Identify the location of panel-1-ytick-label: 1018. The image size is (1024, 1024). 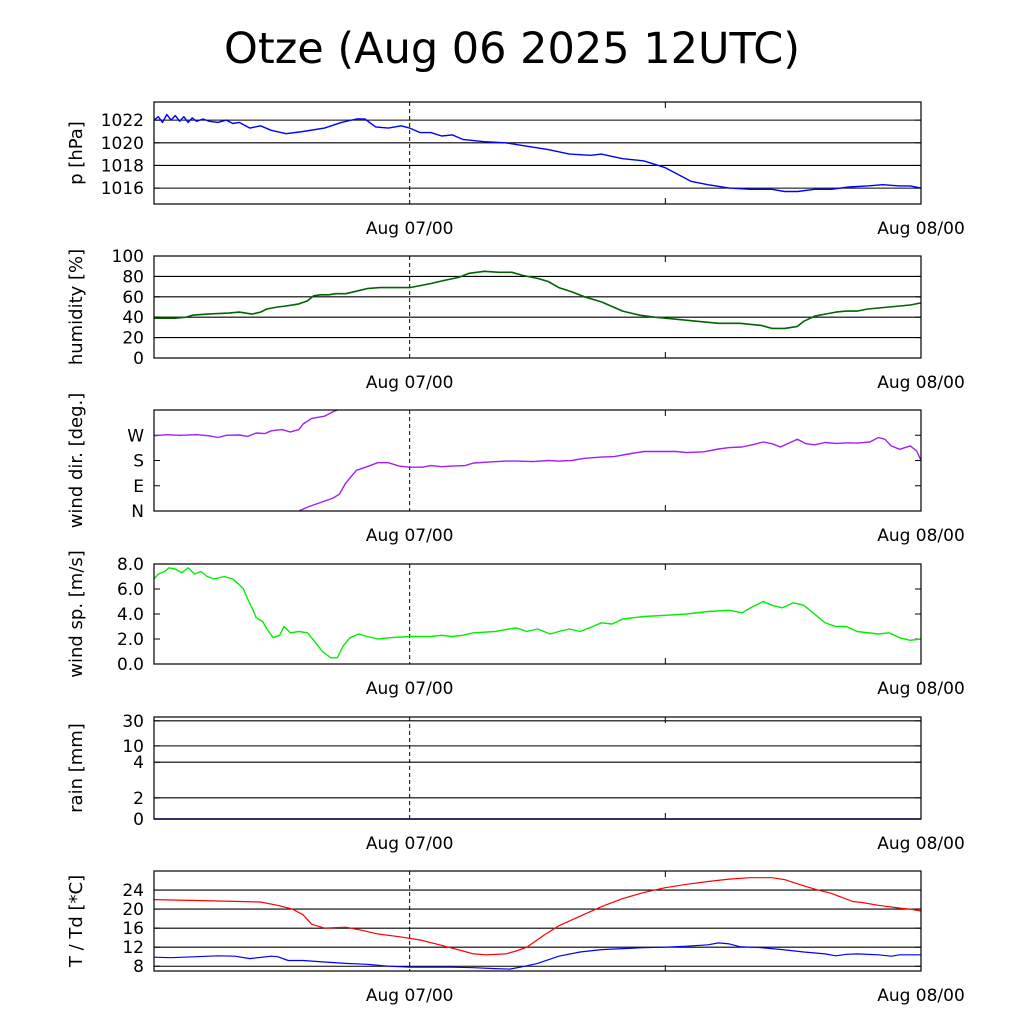
(122, 166).